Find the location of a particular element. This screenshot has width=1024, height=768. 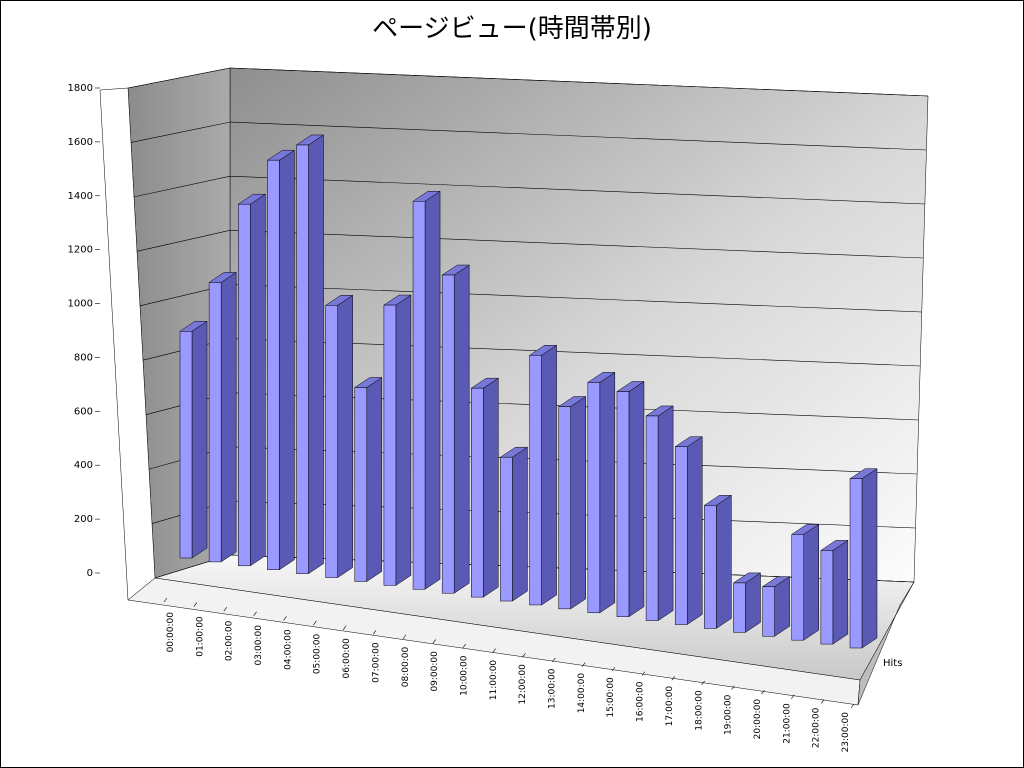

x-tick-label: 13:00:00 is located at coordinates (553, 688).